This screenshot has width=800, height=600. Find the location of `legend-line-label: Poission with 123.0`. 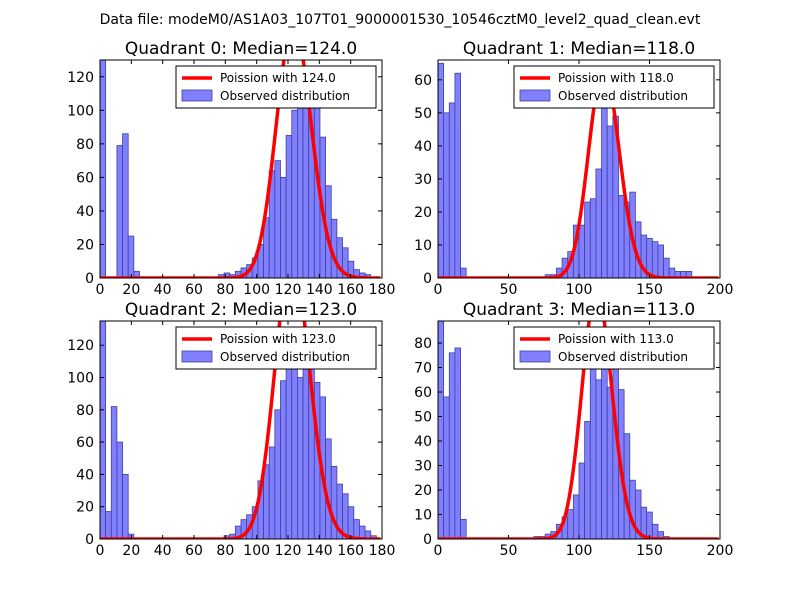

legend-line-label: Poission with 123.0 is located at coordinates (278, 339).